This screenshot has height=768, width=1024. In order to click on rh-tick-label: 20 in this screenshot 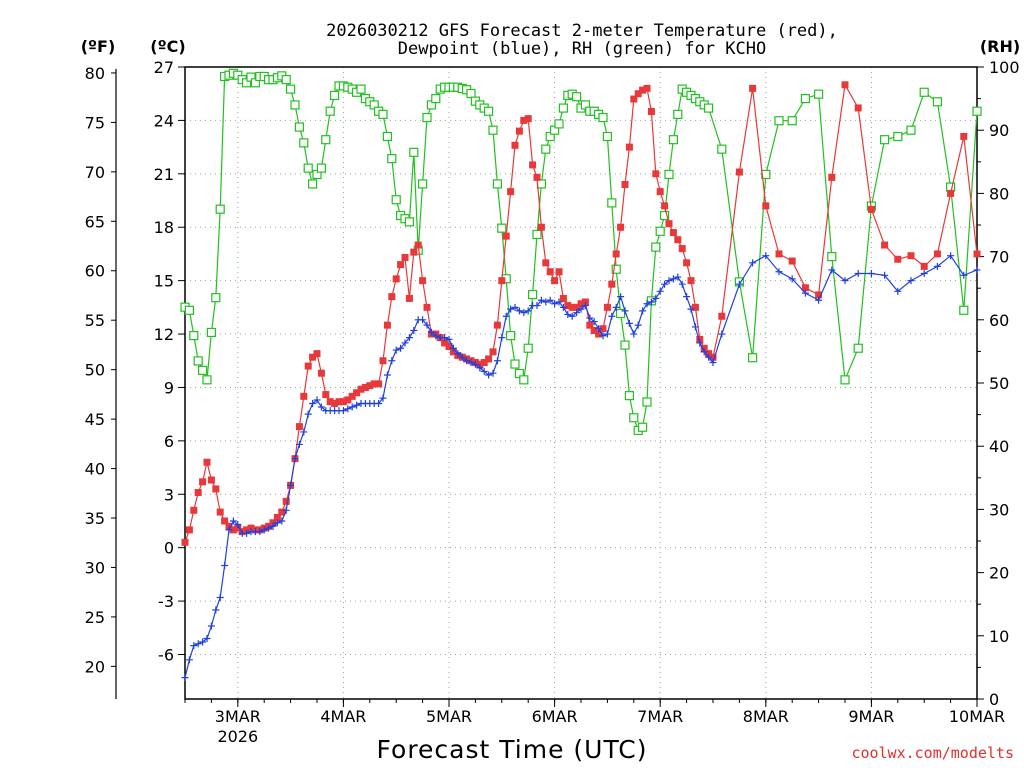, I will do `click(999, 573)`.